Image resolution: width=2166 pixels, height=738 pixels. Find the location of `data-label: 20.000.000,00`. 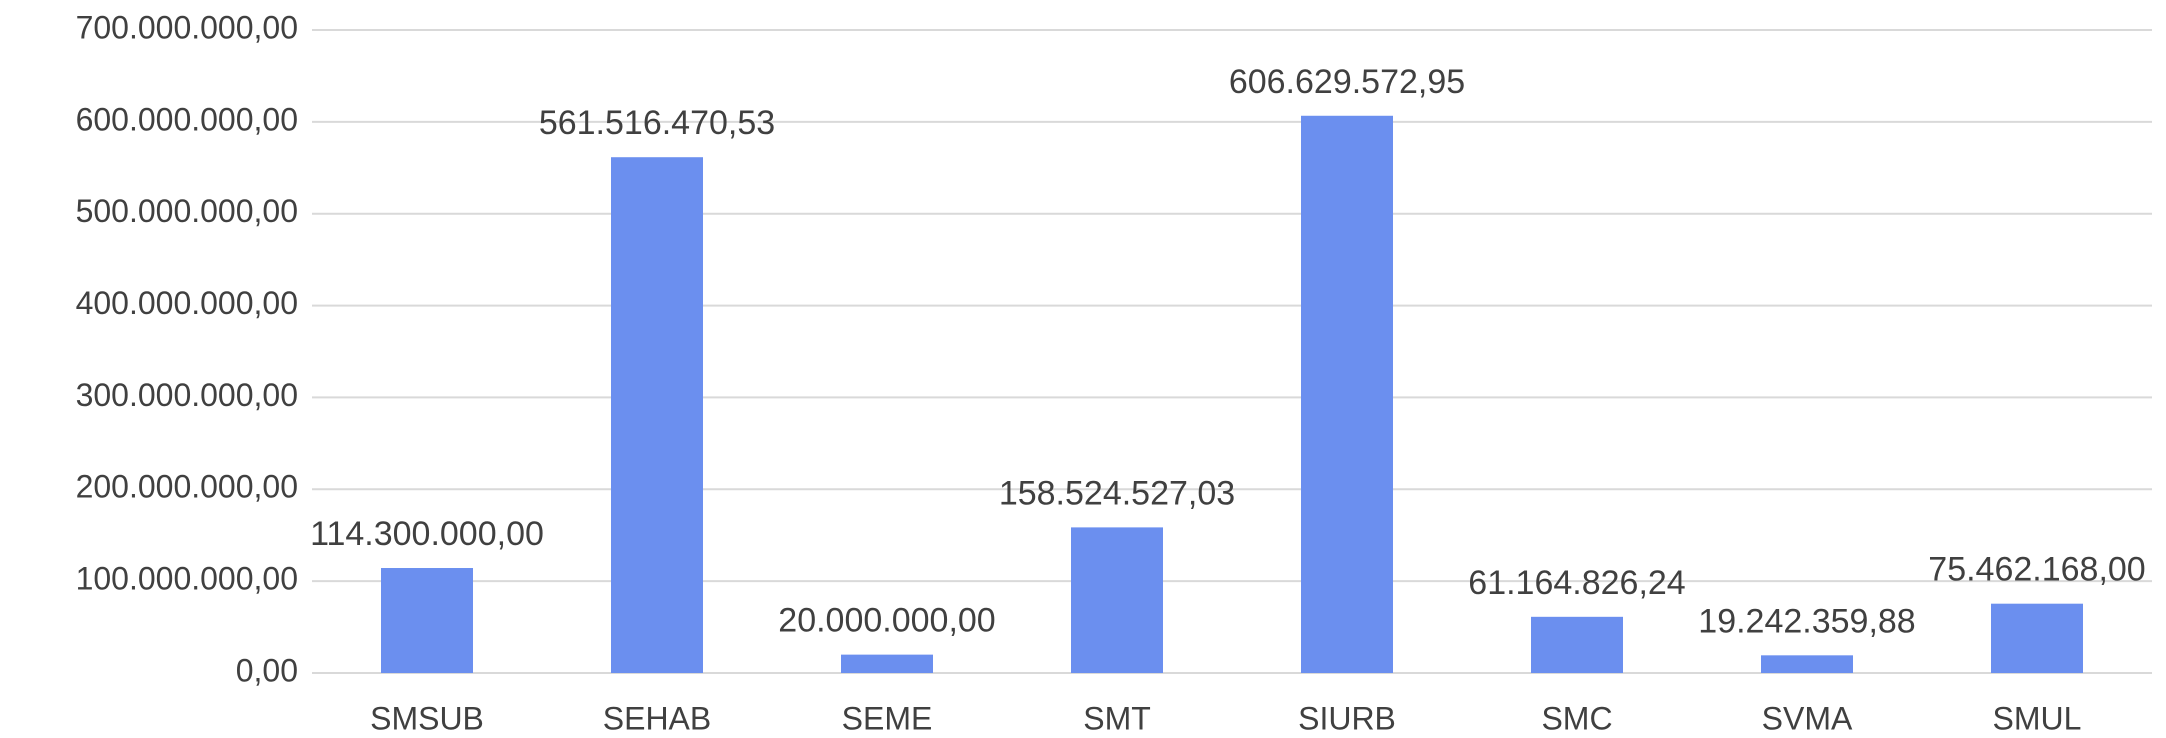

data-label: 20.000.000,00 is located at coordinates (886, 621).